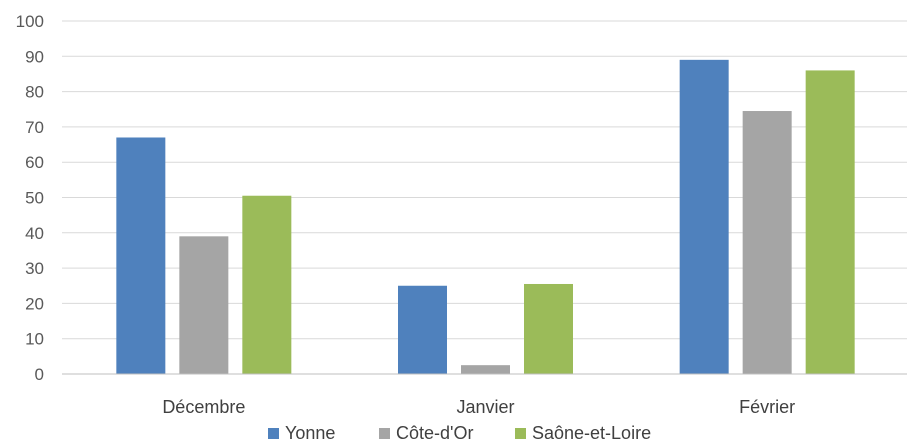 The width and height of the screenshot is (911, 446). I want to click on y-axis-tick-labels: 0 10 20 30 40 50 60 70 80 90 100, so click(30, 198).